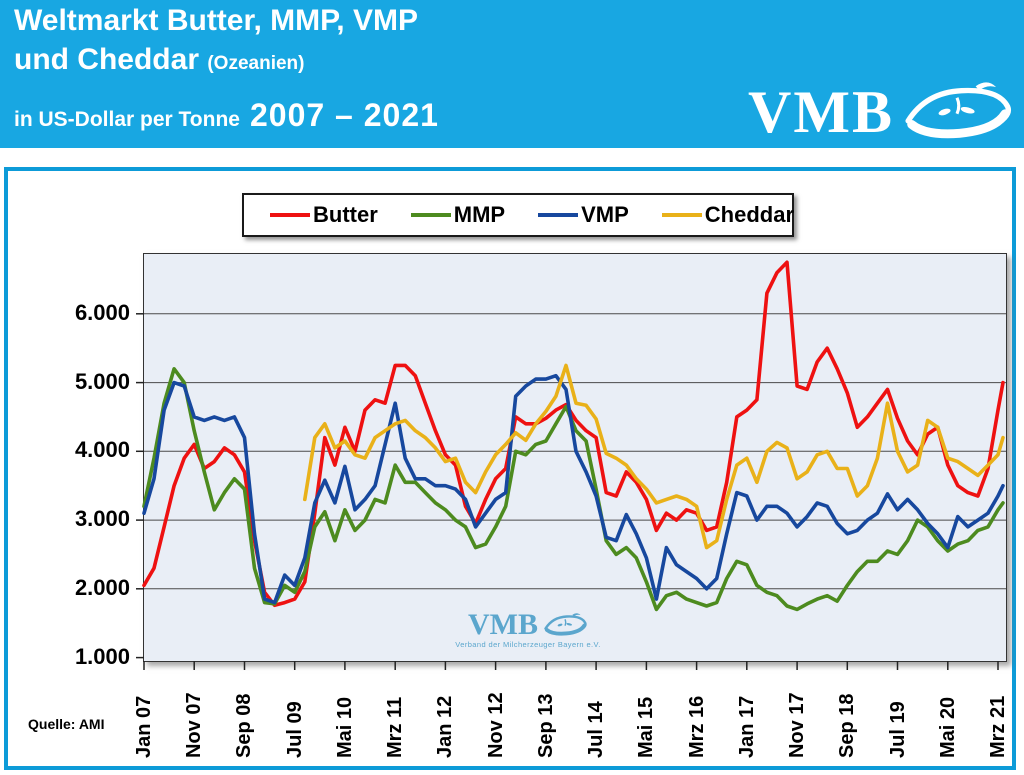 This screenshot has height=775, width=1024. I want to click on legend-item-mmp: MMP, so click(458, 215).